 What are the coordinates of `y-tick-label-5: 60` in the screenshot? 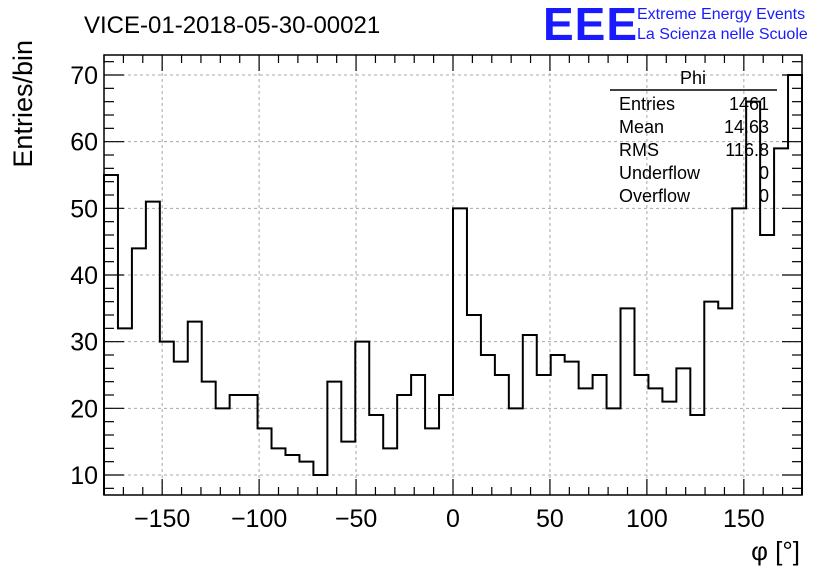 It's located at (84, 143).